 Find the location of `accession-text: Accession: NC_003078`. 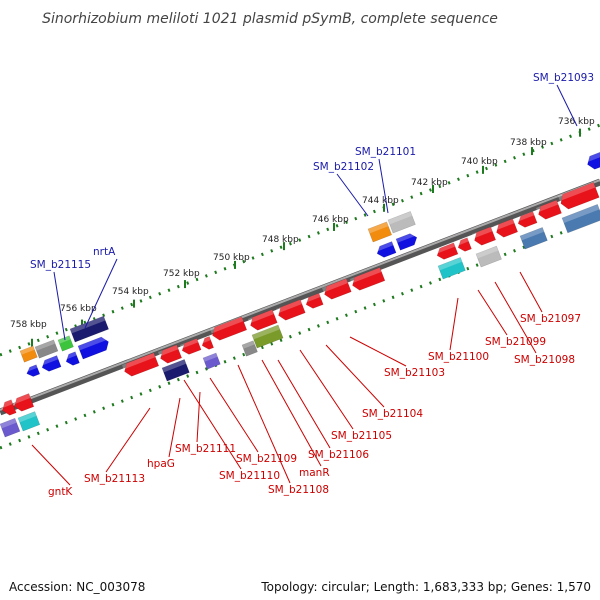

accession-text: Accession: NC_003078 is located at coordinates (77, 587).